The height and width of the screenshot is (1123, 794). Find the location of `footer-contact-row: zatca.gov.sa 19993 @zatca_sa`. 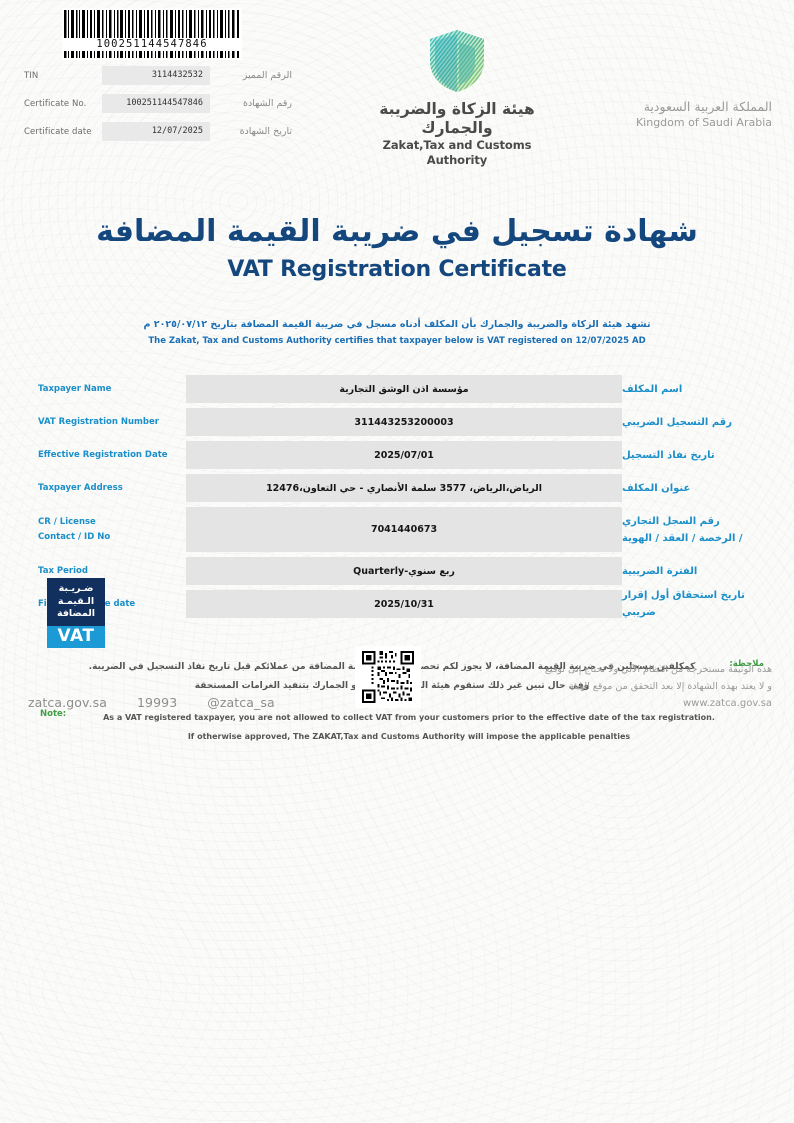

footer-contact-row: zatca.gov.sa 19993 @zatca_sa is located at coordinates (151, 702).